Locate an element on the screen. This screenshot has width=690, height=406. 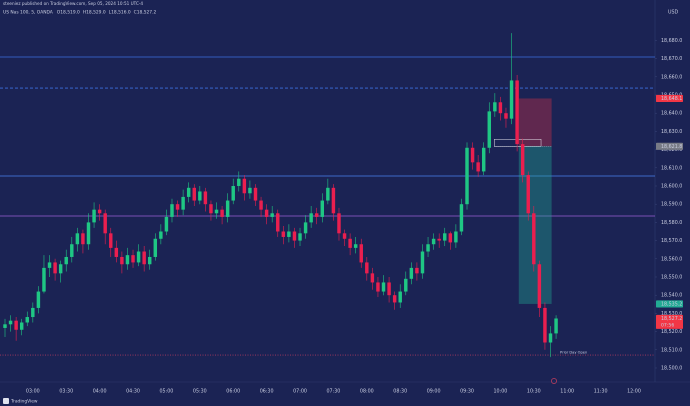
y-tick-label: 18,610.0 is located at coordinates (671, 168).